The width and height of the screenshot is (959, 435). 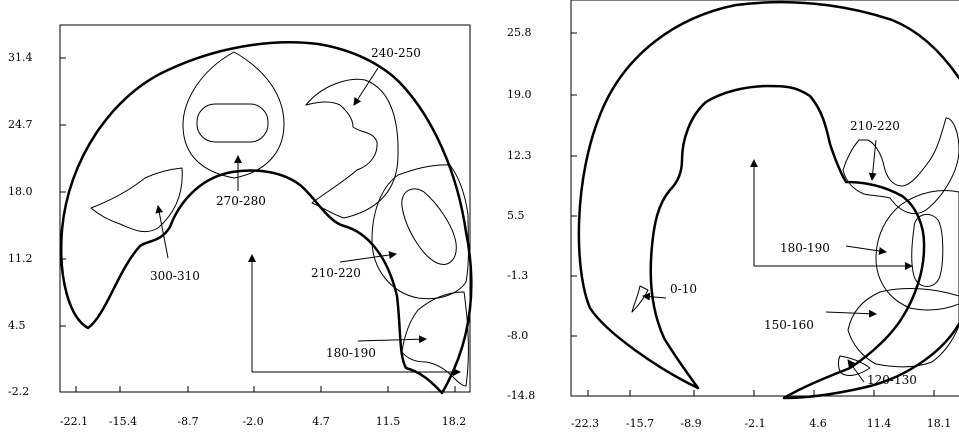 I want to click on right-annotation: 150-160, so click(x=789, y=325).